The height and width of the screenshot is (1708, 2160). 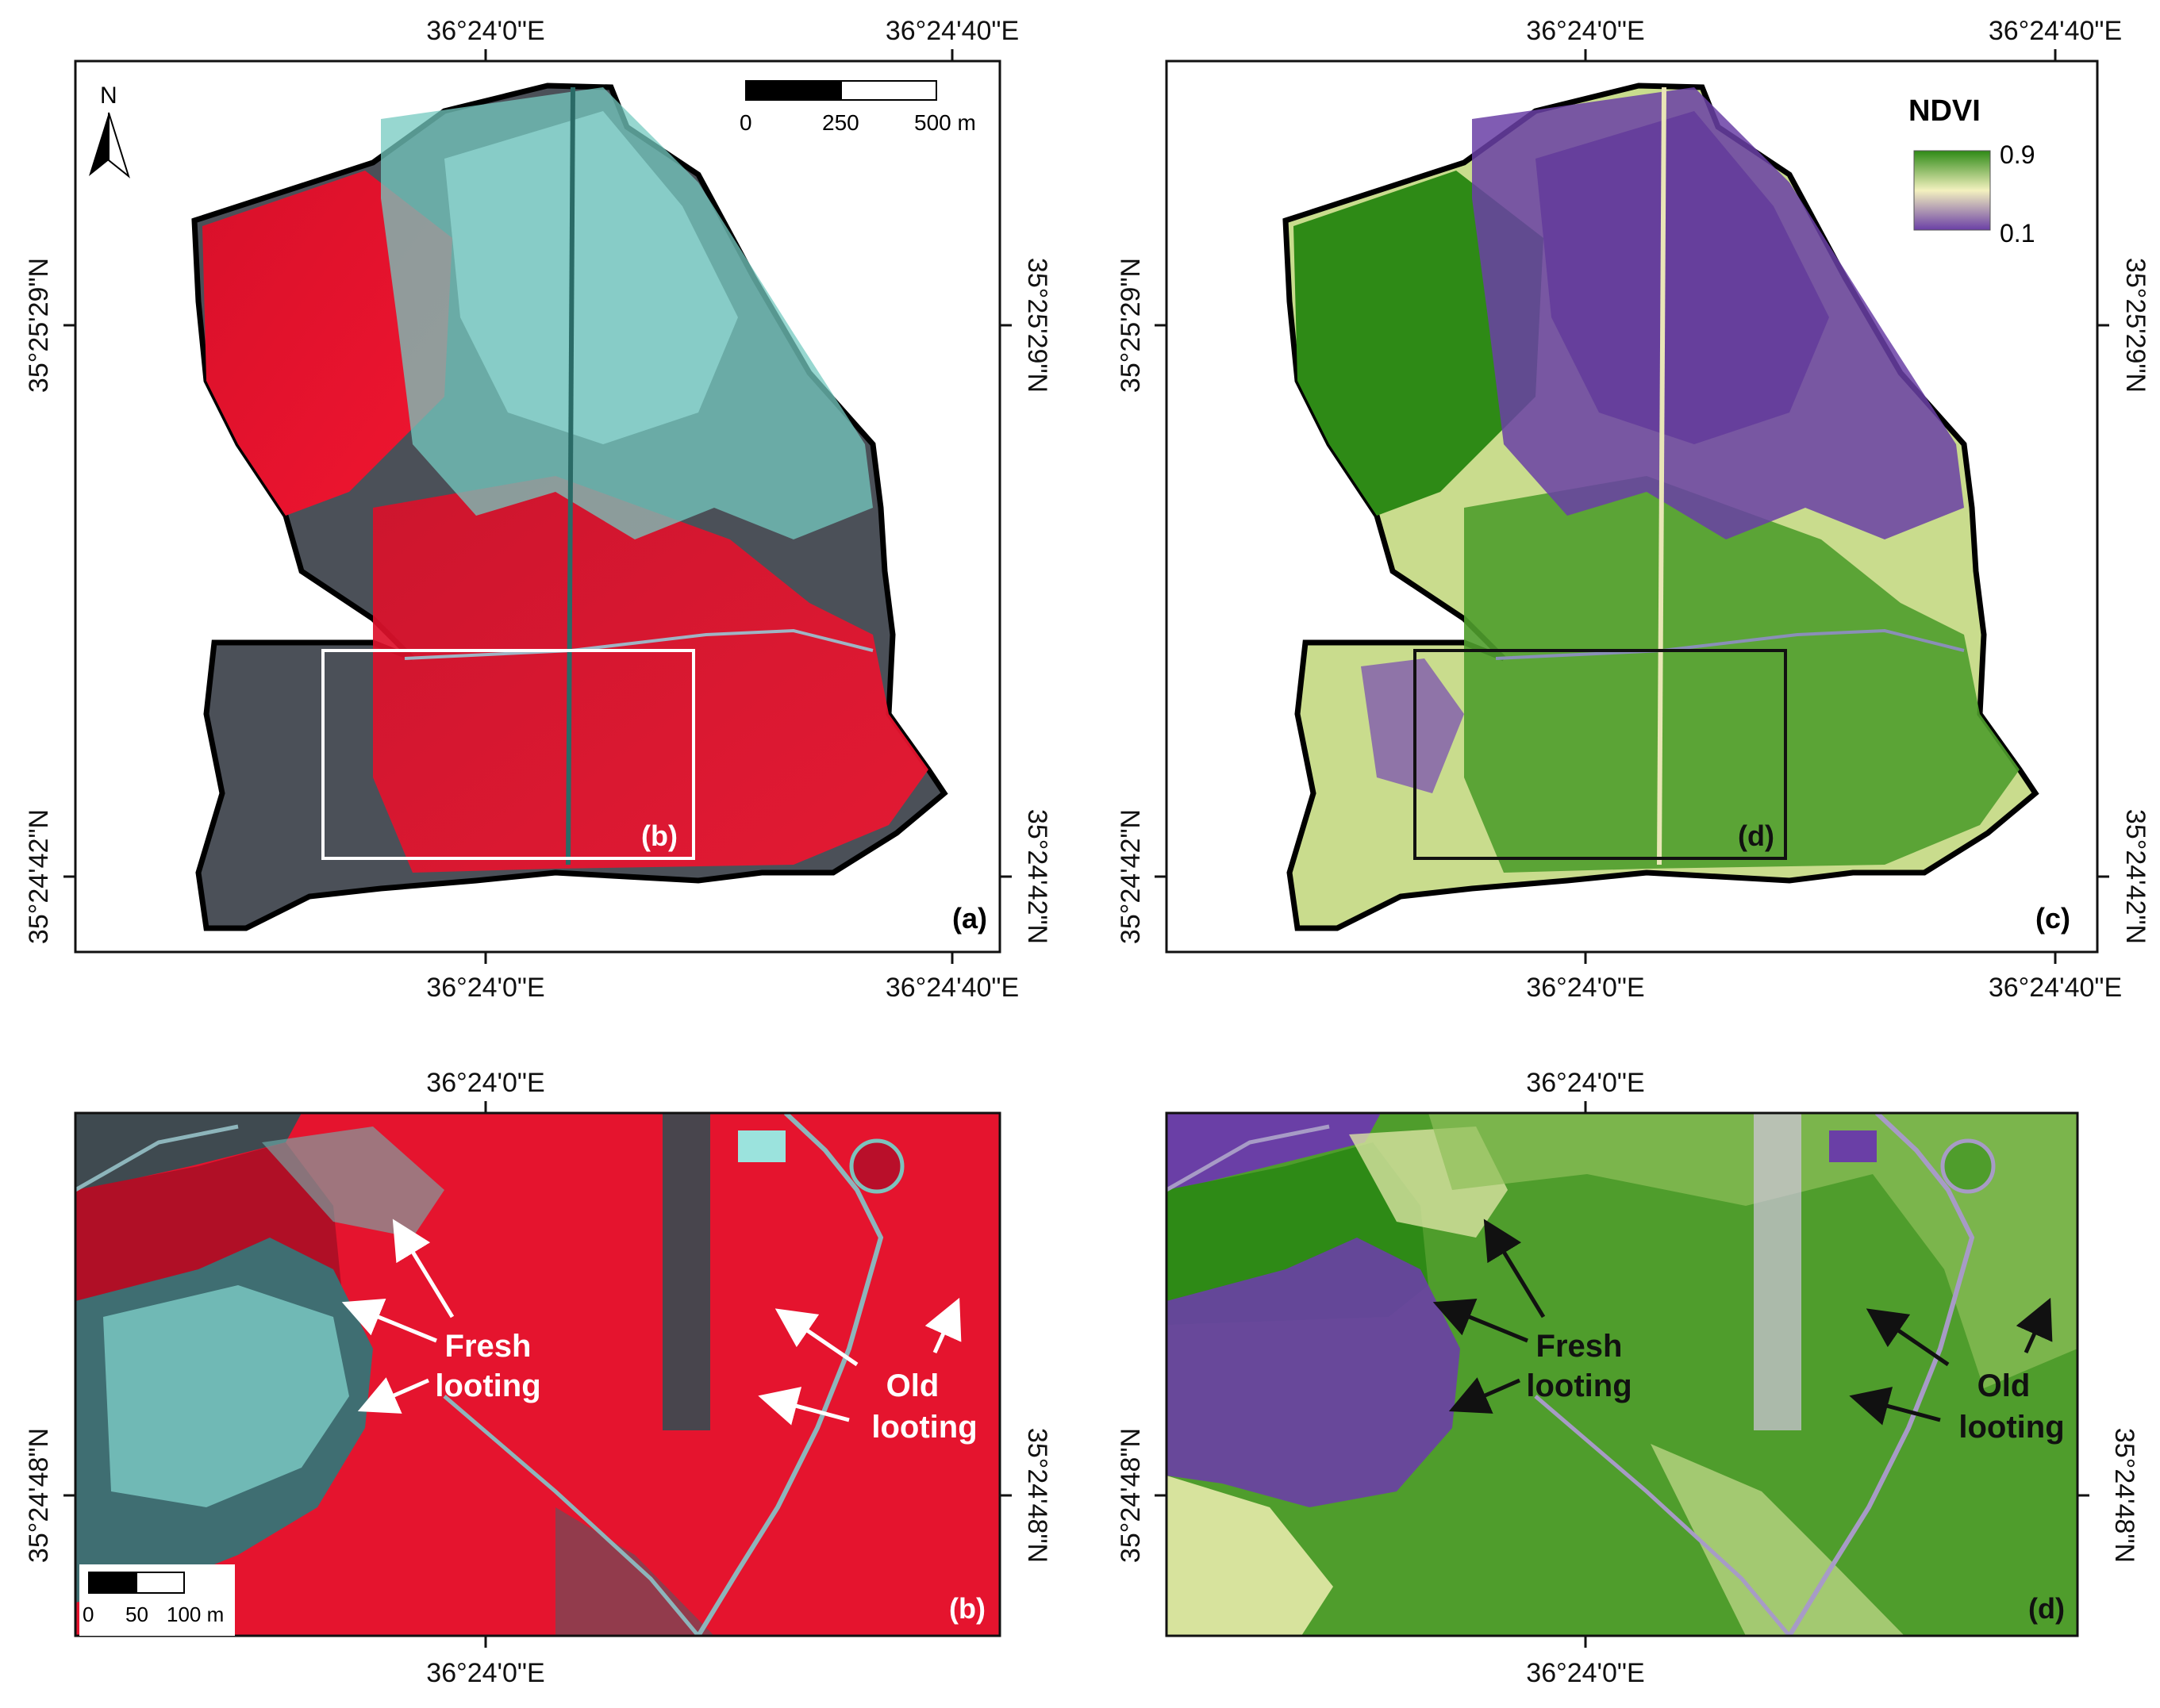 What do you see at coordinates (39, 1495) in the screenshot?
I see `b-left-tick-0: 35°24'48"N` at bounding box center [39, 1495].